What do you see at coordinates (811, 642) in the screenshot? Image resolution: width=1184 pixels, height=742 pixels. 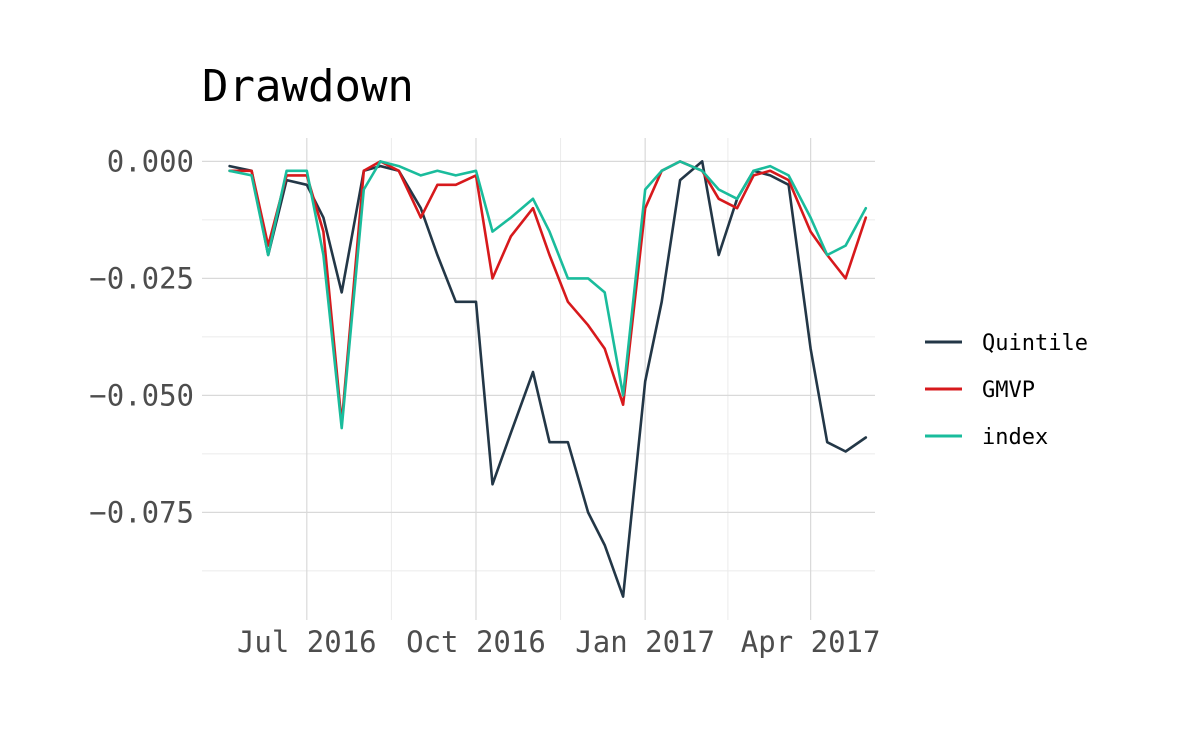 I see `x-tick-label: Apr 2017` at bounding box center [811, 642].